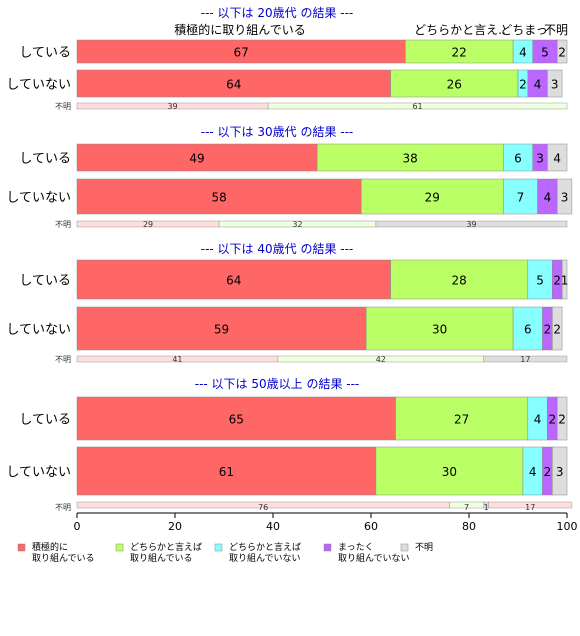 Image resolution: width=580 pixels, height=636 pixels. What do you see at coordinates (548, 198) in the screenshot?
I see `bar-value-1-1-3: 4` at bounding box center [548, 198].